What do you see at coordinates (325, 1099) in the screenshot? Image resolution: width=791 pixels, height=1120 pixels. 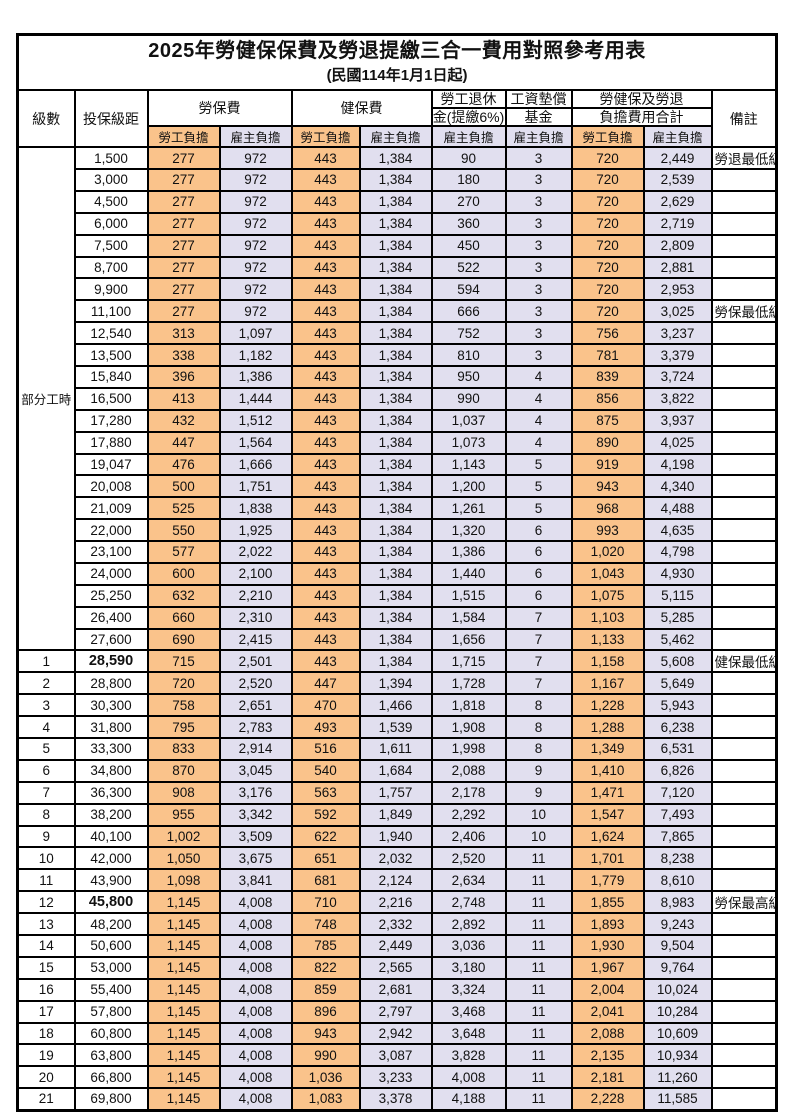 I see `fee-cell: 1,083` at bounding box center [325, 1099].